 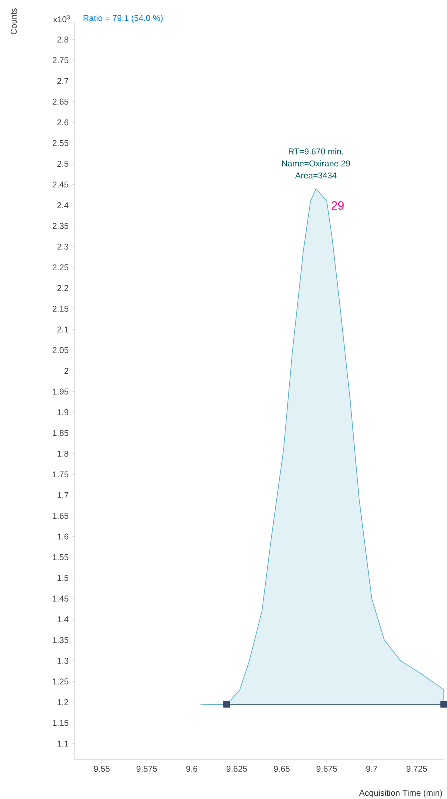 I want to click on y-tick-label: 2.25, so click(x=60, y=267).